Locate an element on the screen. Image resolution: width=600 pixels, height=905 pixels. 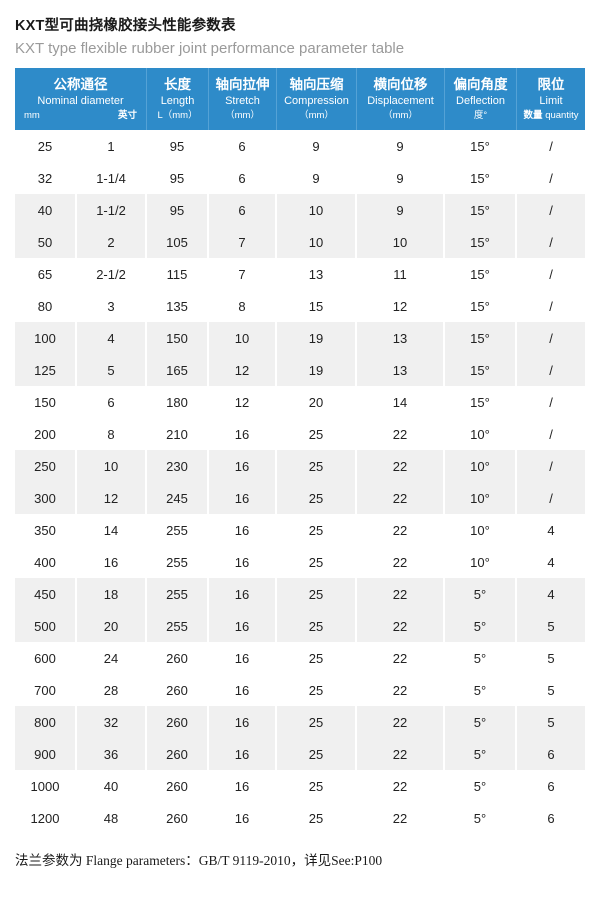
column-header-zh: 限位 is located at coordinates (551, 84).